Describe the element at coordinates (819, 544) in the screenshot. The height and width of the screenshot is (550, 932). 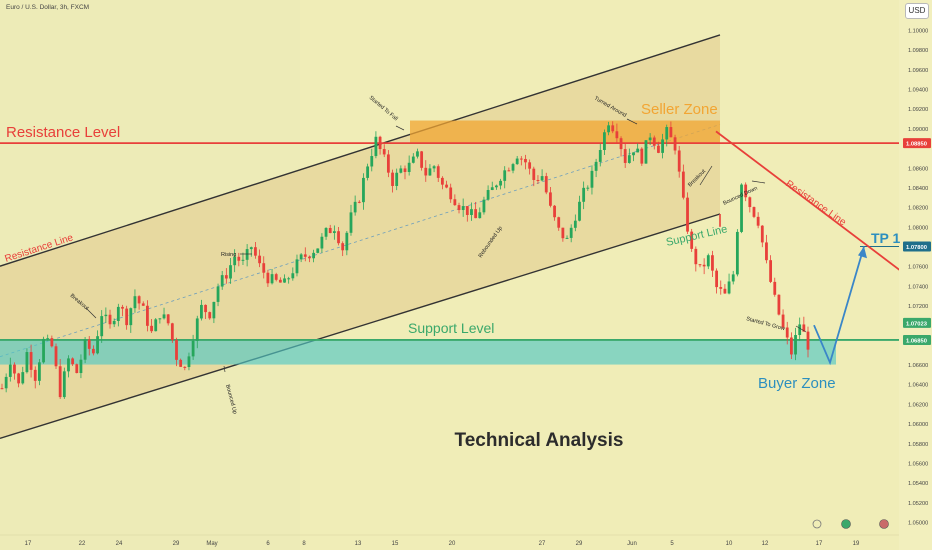
I see `time-tick-label: 17` at that location.